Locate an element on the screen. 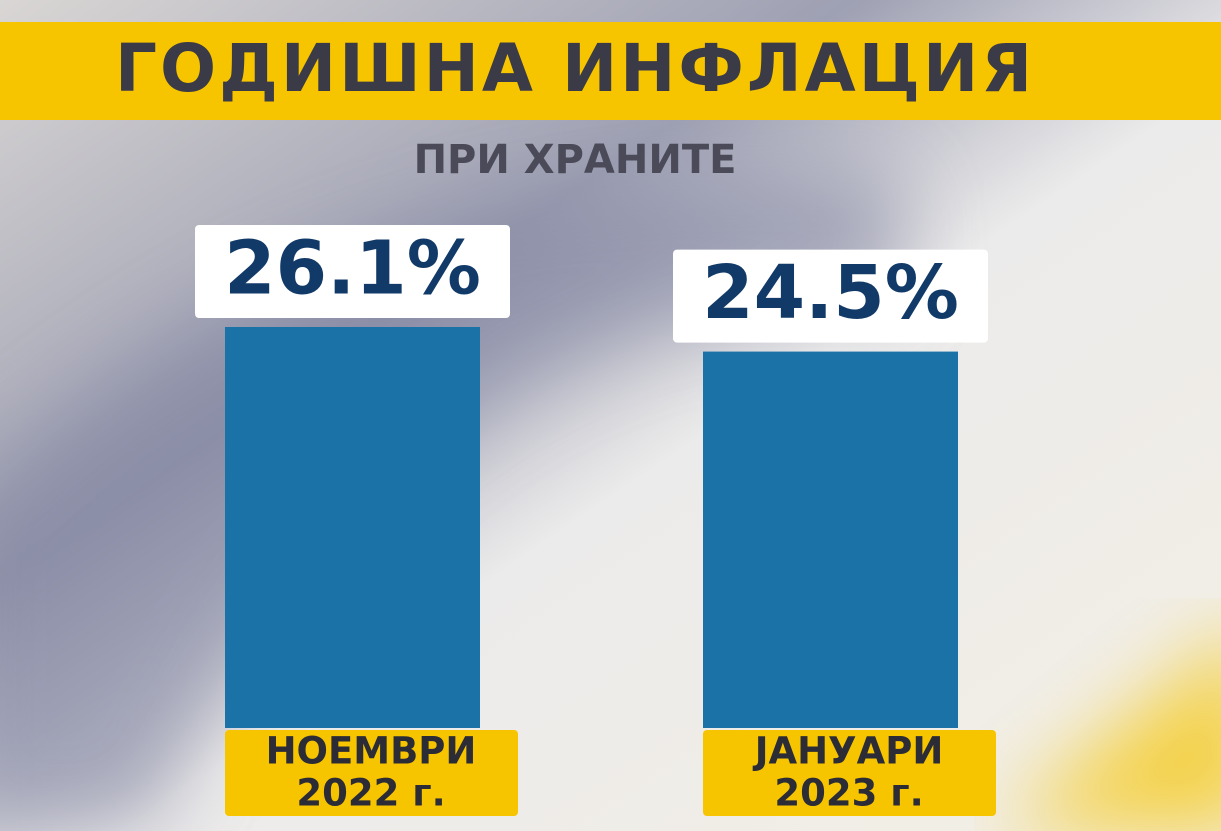 The width and height of the screenshot is (1221, 831). x-tick-label: ЈАНУАРИ is located at coordinates (848, 751).